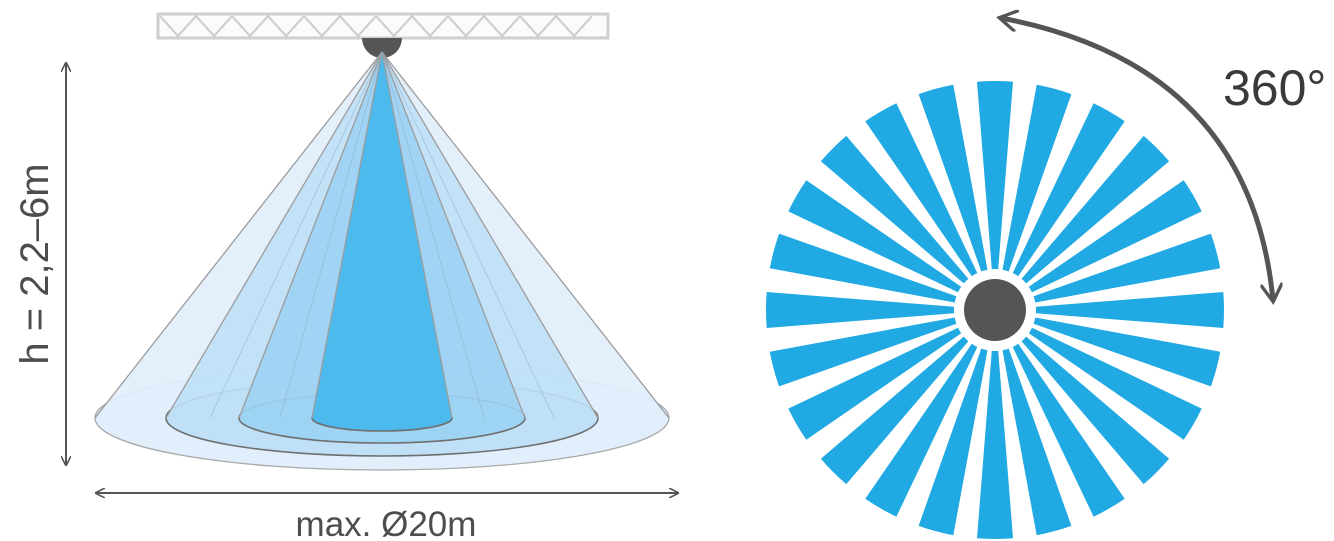  I want to click on rotation-arrow, so click(1137, 159).